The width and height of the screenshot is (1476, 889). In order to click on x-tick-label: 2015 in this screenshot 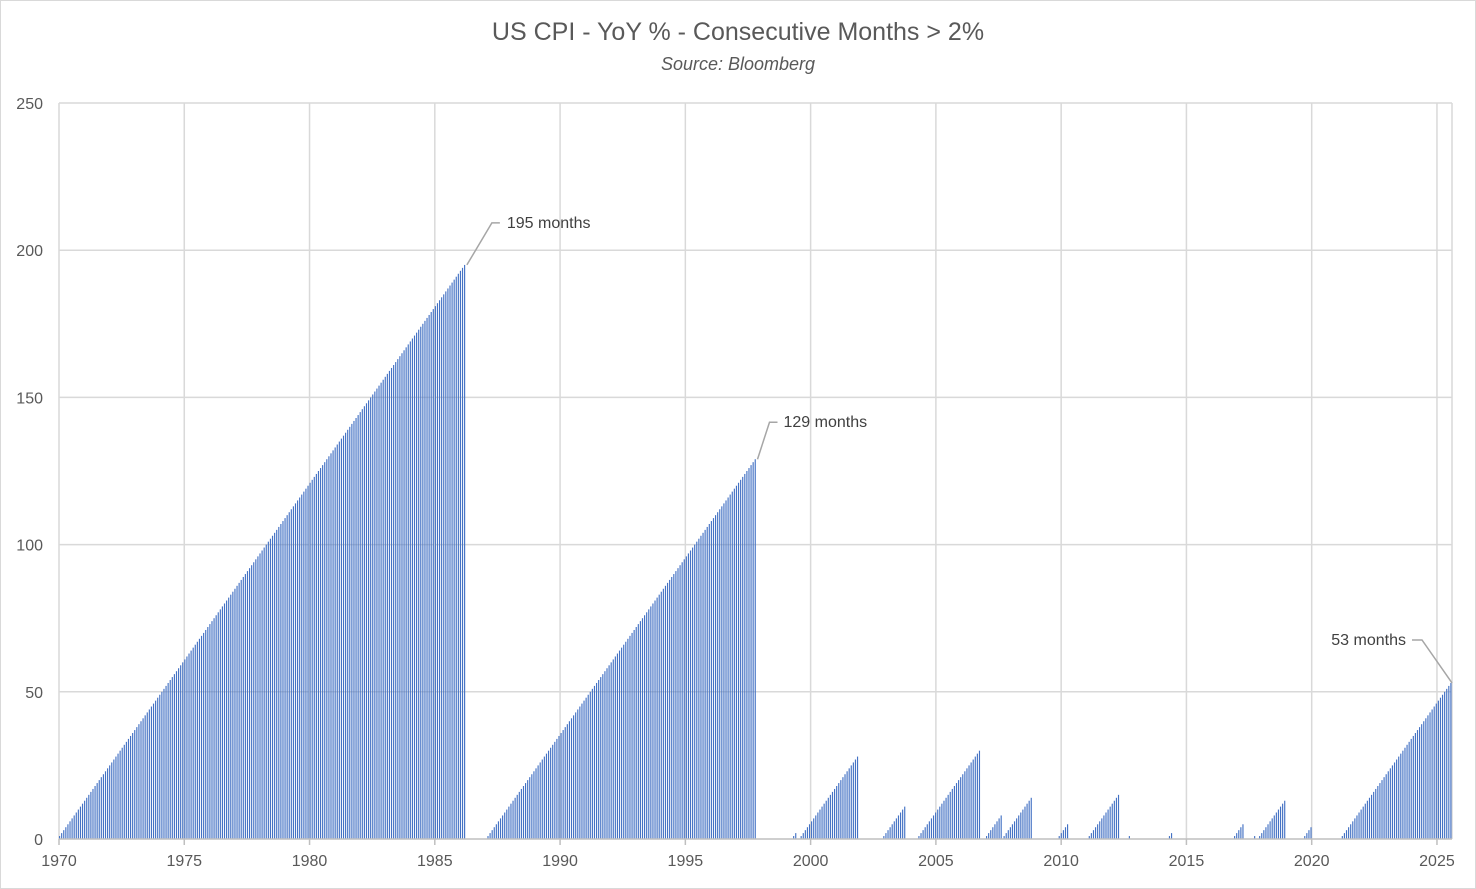, I will do `click(1187, 861)`.